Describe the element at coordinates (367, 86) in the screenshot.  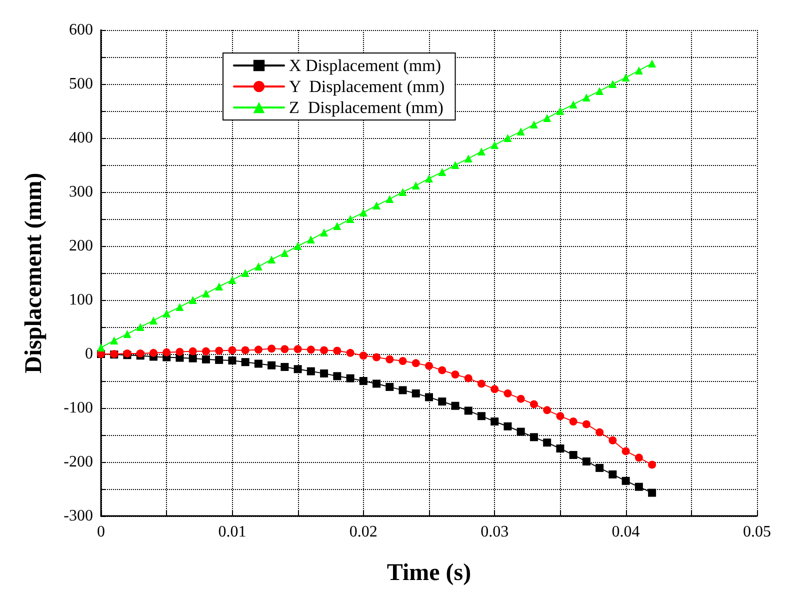
I see `legend-label: Y Displacement (mm)` at that location.